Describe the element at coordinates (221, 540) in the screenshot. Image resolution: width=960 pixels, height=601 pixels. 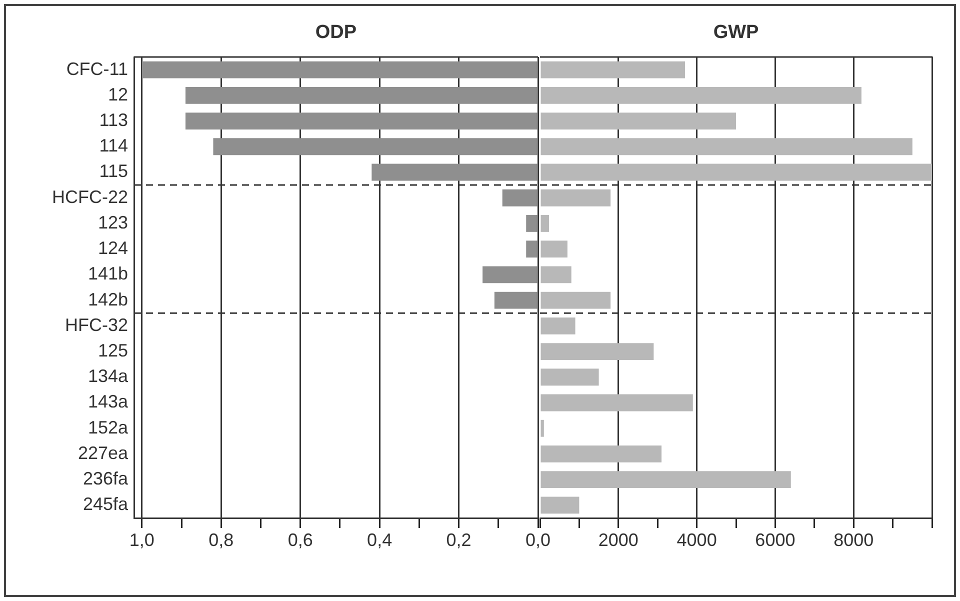
I see `x-tick-label: 0,8` at that location.